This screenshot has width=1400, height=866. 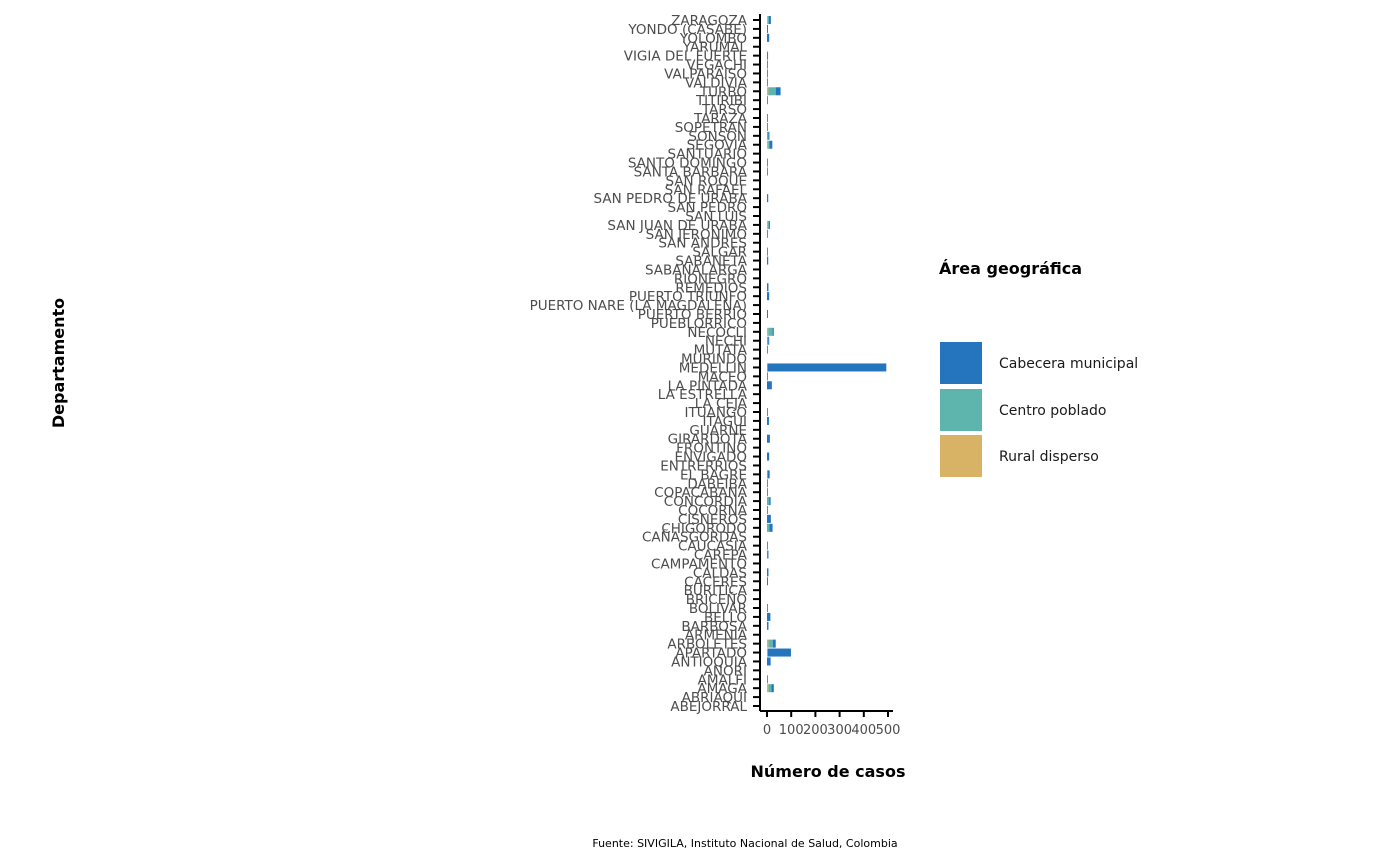 What do you see at coordinates (717, 146) in the screenshot?
I see `y-tick-label: SEGOVIA` at bounding box center [717, 146].